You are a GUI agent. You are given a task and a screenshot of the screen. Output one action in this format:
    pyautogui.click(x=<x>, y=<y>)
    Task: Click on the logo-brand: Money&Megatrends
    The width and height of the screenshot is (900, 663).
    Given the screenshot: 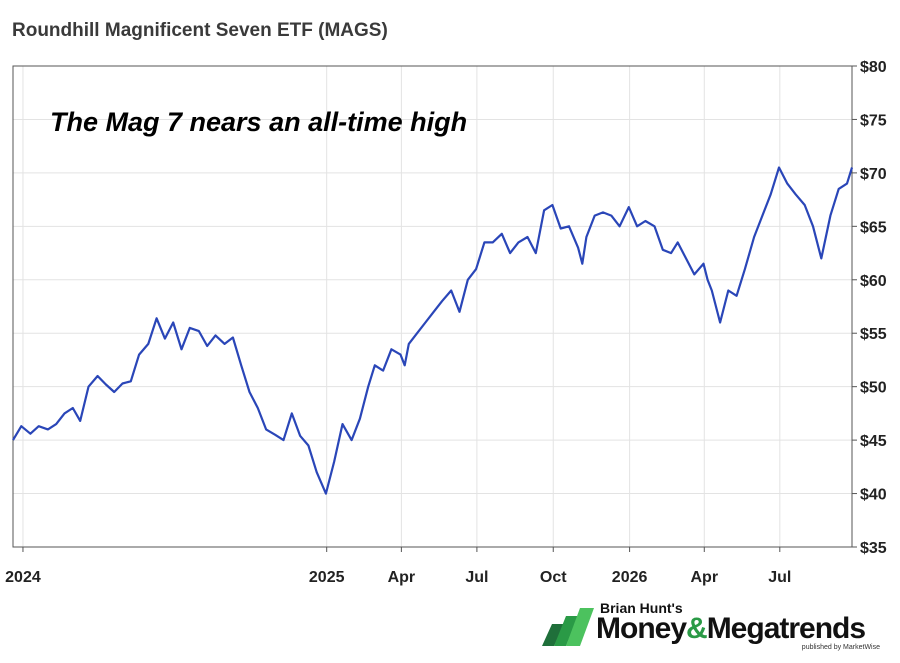 What is the action you would take?
    pyautogui.click(x=731, y=629)
    